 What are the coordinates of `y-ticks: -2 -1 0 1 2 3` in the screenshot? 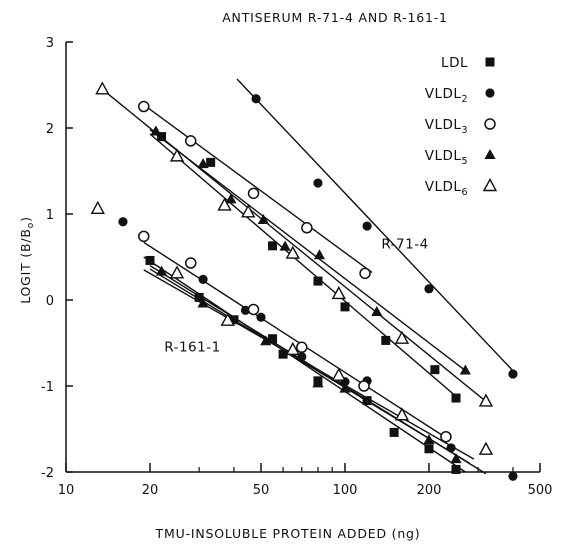 It's located at (57, 258).